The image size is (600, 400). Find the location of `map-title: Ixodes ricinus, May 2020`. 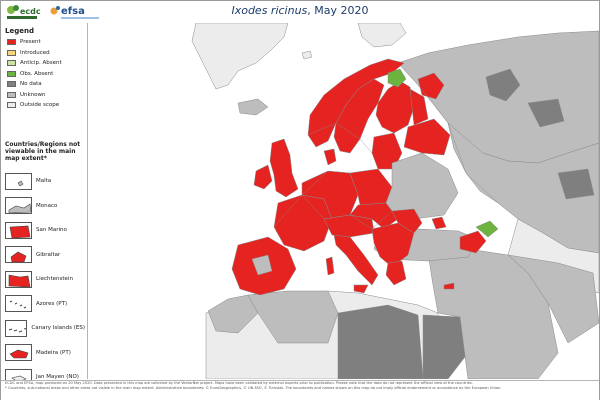

map-title: Ixodes ricinus, May 2020 is located at coordinates (300, 10).